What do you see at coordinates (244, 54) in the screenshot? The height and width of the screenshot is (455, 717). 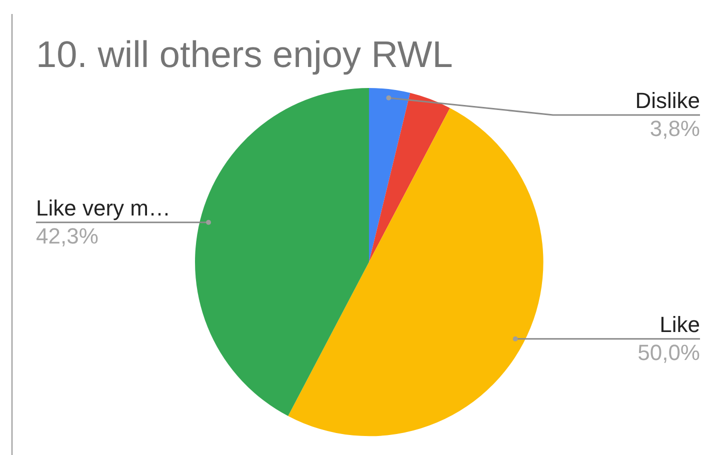 I see `chart-title: 10. will others enjoy RWL` at bounding box center [244, 54].